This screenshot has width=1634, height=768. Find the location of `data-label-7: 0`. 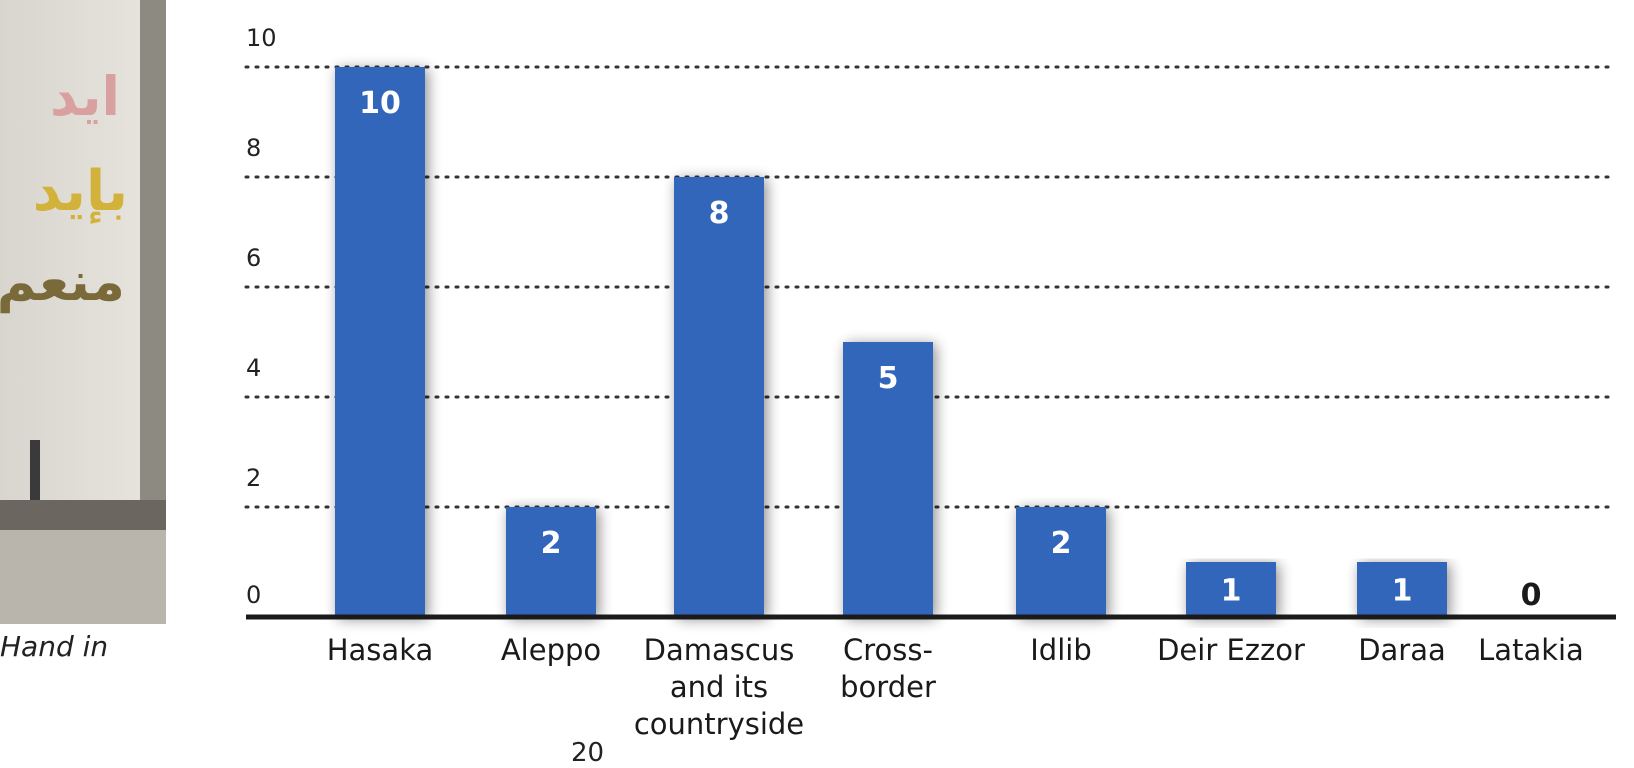

data-label-7: 0 is located at coordinates (1531, 595).